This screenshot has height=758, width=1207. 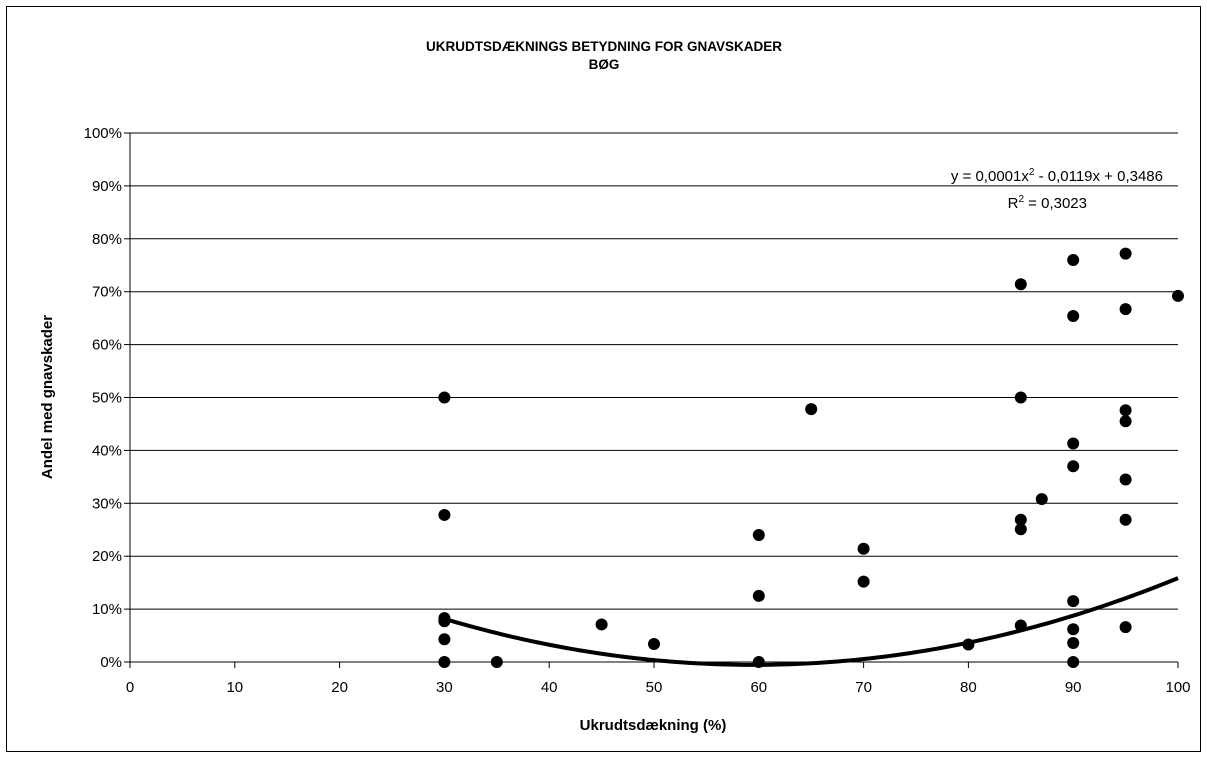 What do you see at coordinates (1047, 203) in the screenshot?
I see `trendline-r-squared: R2 = 0,3023` at bounding box center [1047, 203].